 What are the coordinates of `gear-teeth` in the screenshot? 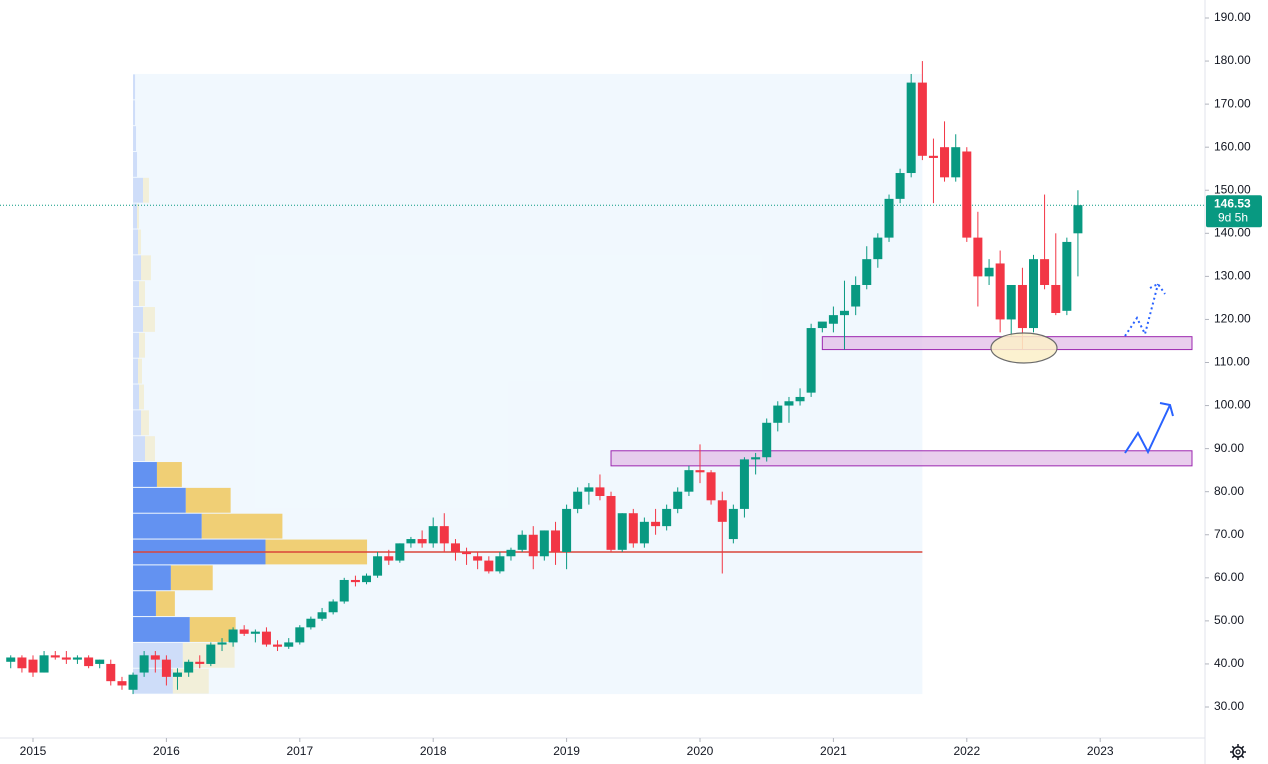 It's located at (1238, 752).